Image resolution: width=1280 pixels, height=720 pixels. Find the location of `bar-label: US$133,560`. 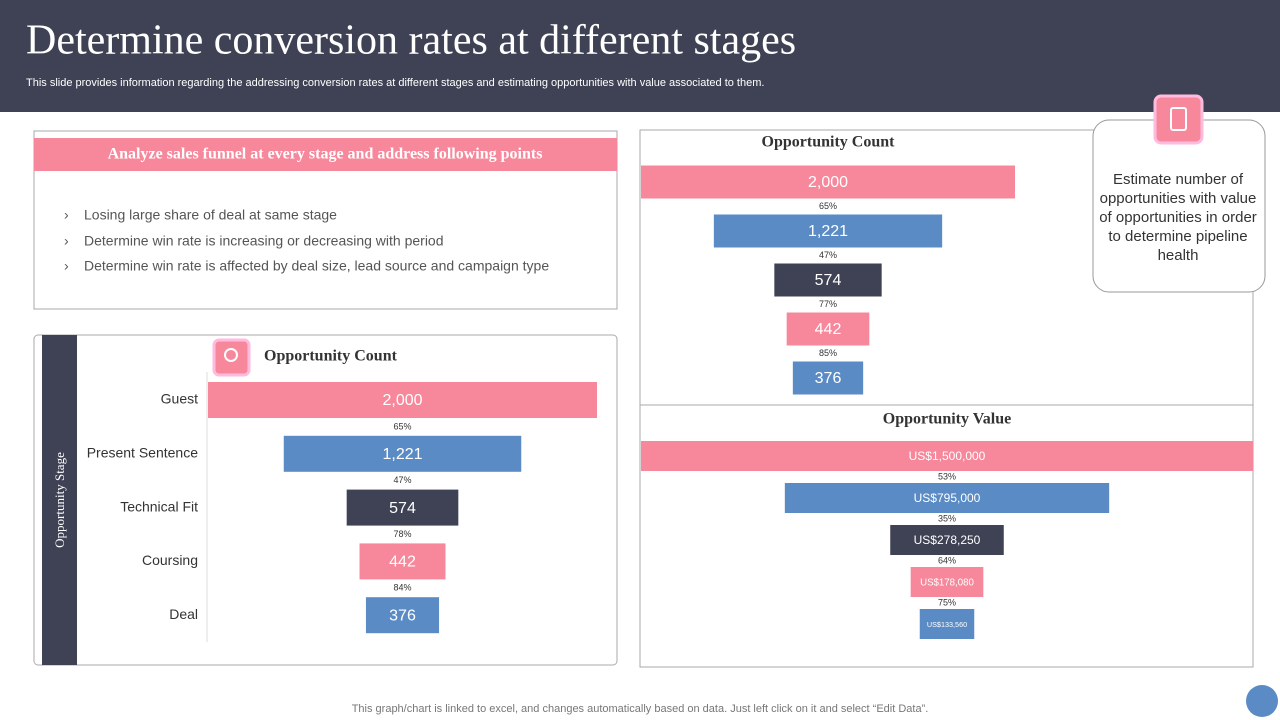

bar-label: US$133,560 is located at coordinates (947, 624).